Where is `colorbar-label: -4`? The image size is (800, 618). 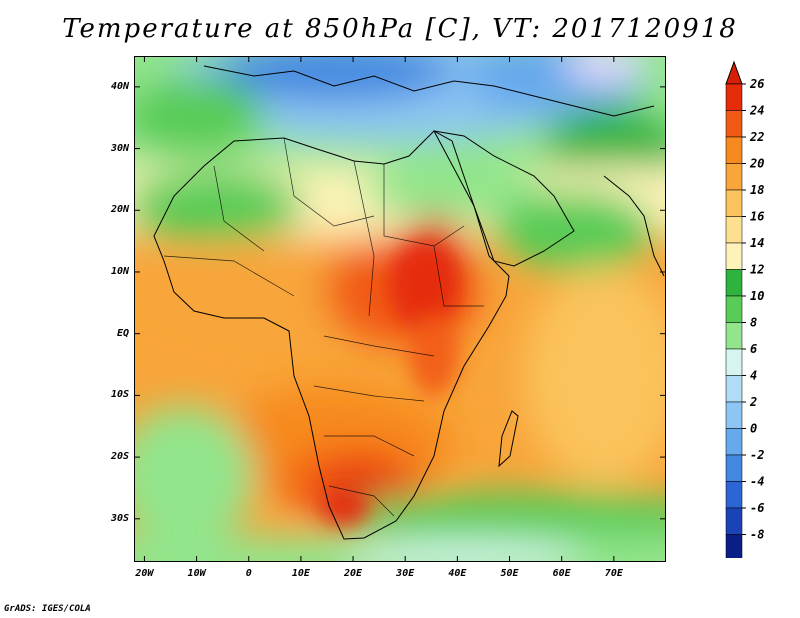 colorbar-label: -4 is located at coordinates (757, 482).